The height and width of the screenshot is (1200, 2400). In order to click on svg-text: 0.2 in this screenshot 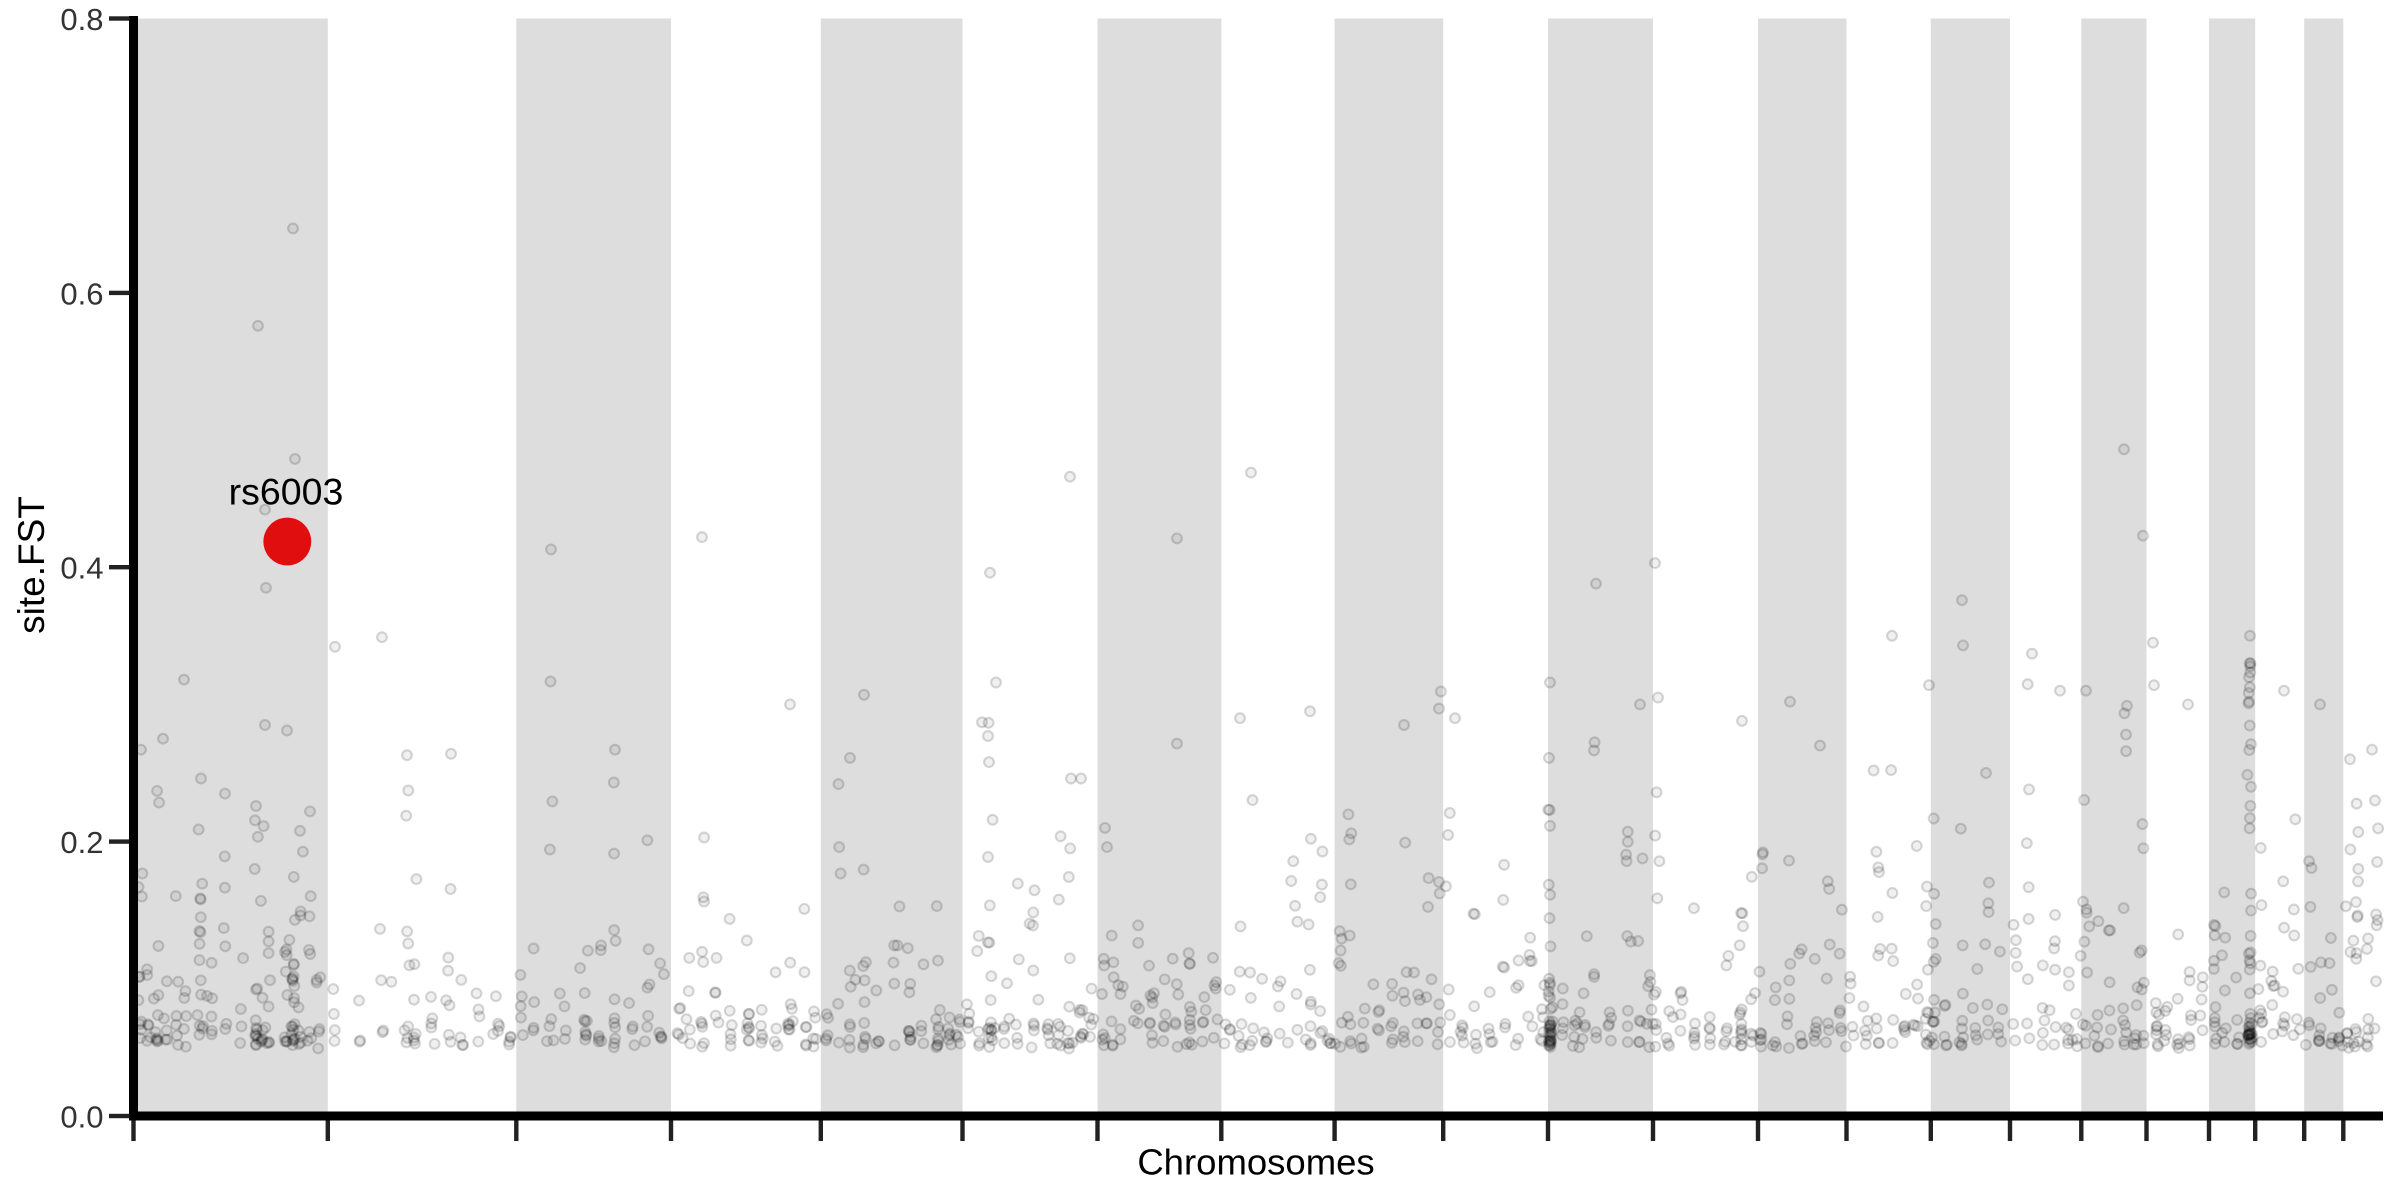, I will do `click(81, 842)`.